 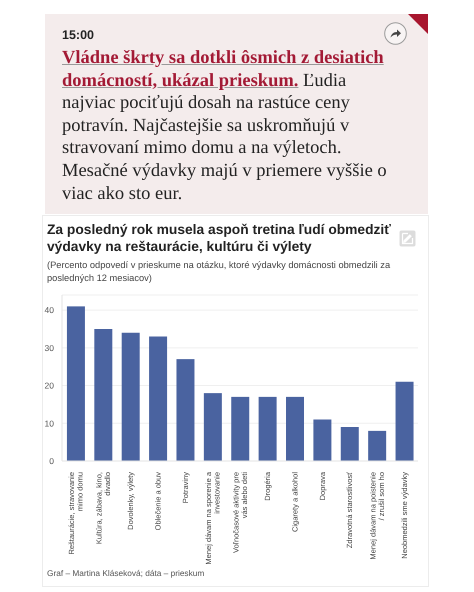 What do you see at coordinates (51, 461) in the screenshot?
I see `y-tick-label: 0` at bounding box center [51, 461].